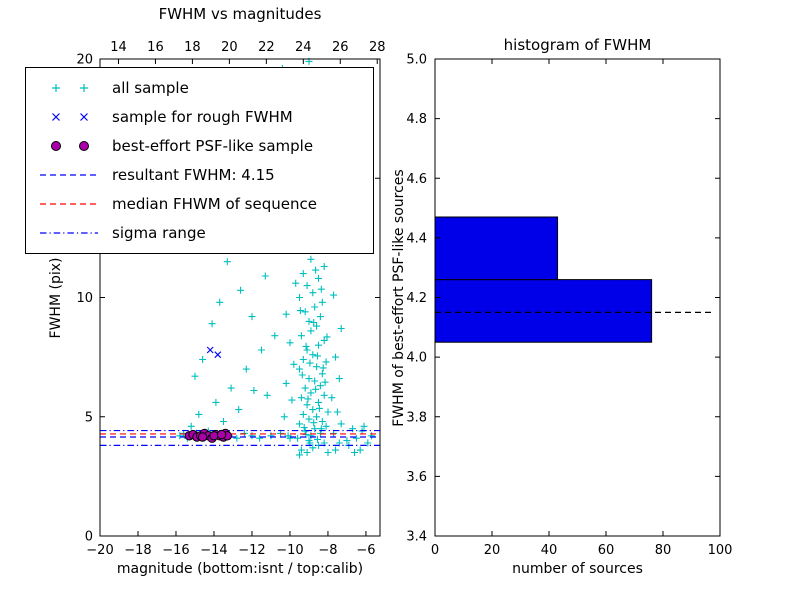 The width and height of the screenshot is (800, 600). I want to click on x-tick-label: 20, so click(492, 550).